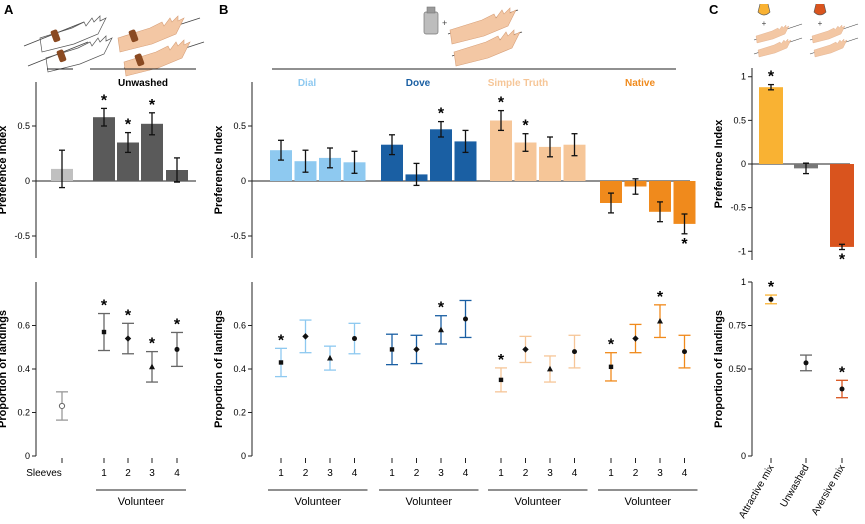  I want to click on panel-label-b: B, so click(223, 9).